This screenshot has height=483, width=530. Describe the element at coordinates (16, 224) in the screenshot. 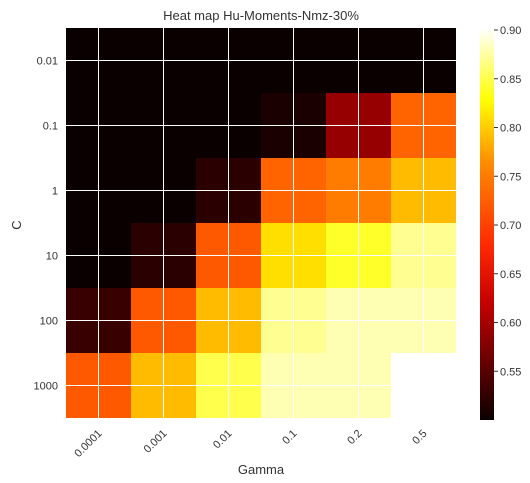

I see `y-axis-label: C` at that location.